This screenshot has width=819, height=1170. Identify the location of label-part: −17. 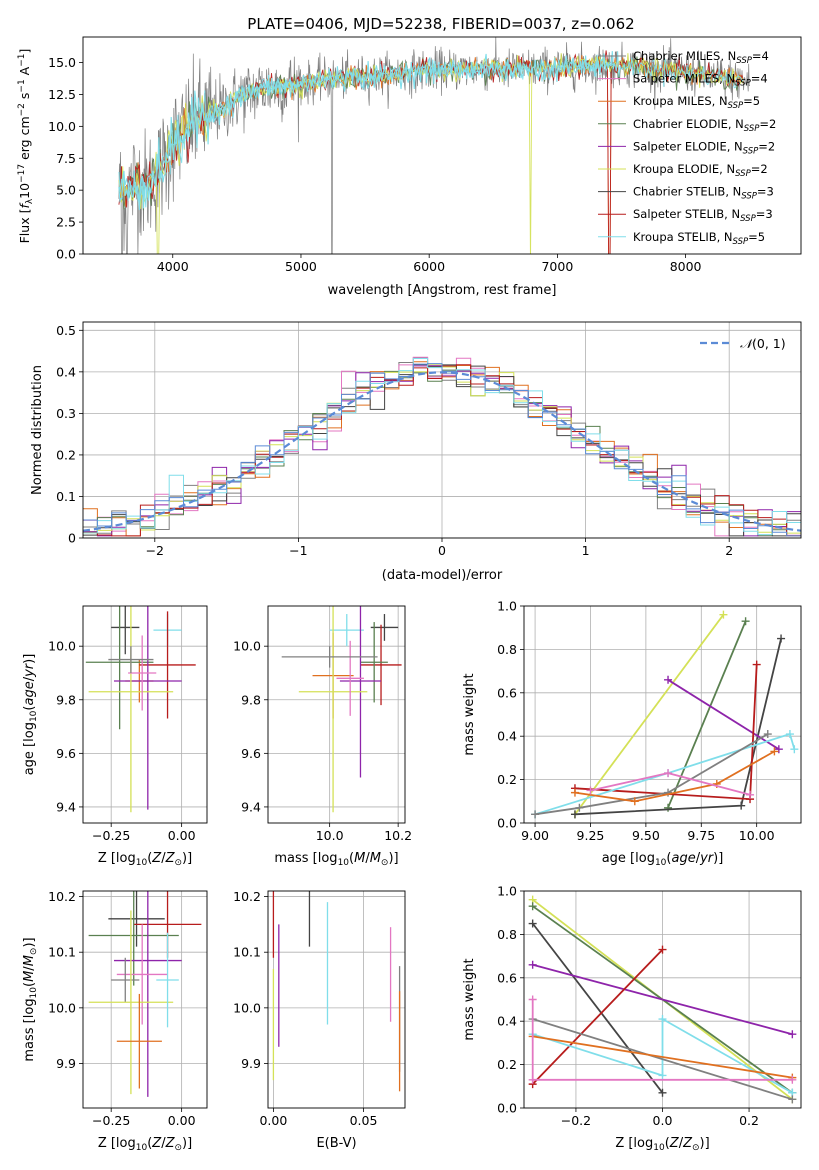
(22, 173).